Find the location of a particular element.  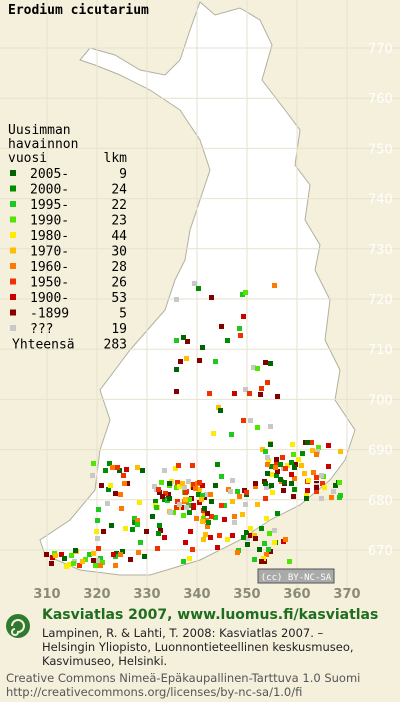

legend-label: 1950- is located at coordinates (49, 283).